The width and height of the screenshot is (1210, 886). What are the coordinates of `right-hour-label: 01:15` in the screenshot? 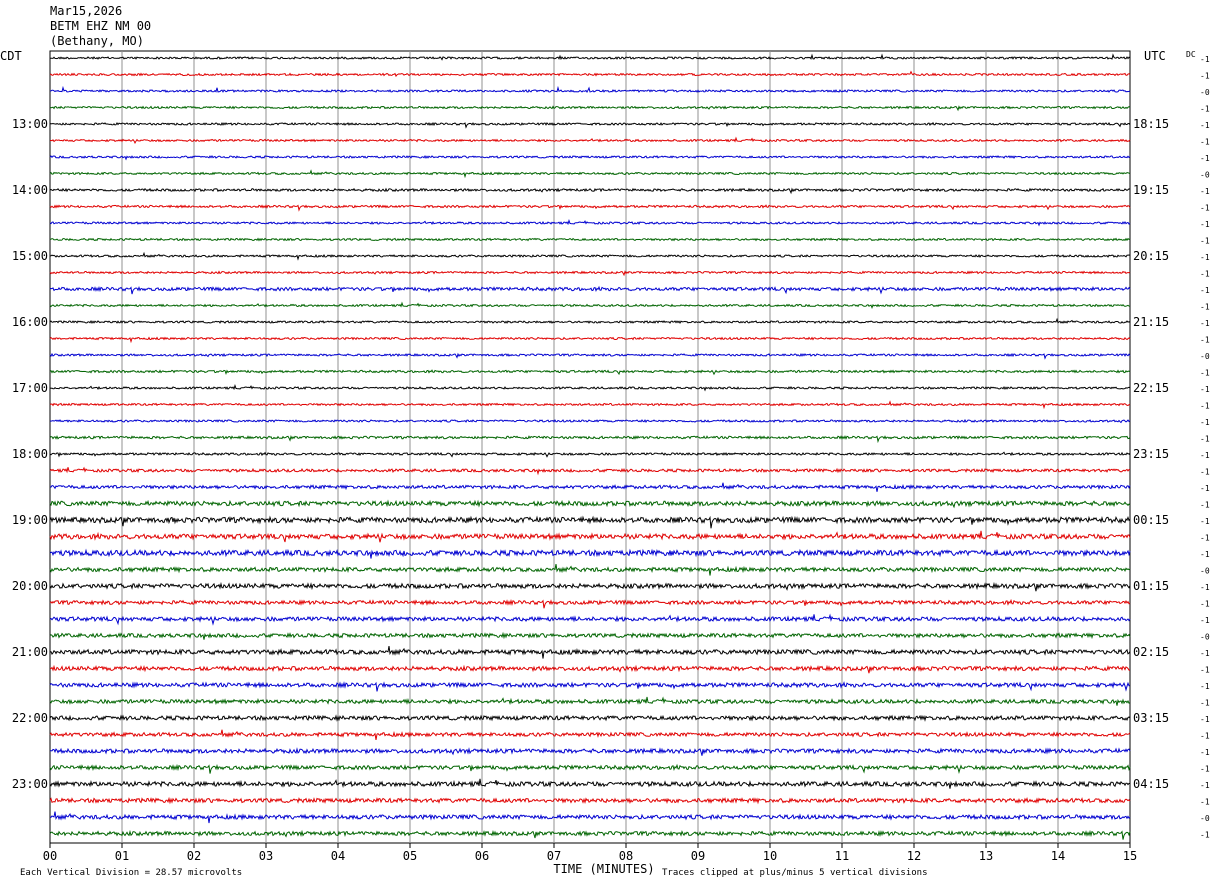 It's located at (1151, 586).